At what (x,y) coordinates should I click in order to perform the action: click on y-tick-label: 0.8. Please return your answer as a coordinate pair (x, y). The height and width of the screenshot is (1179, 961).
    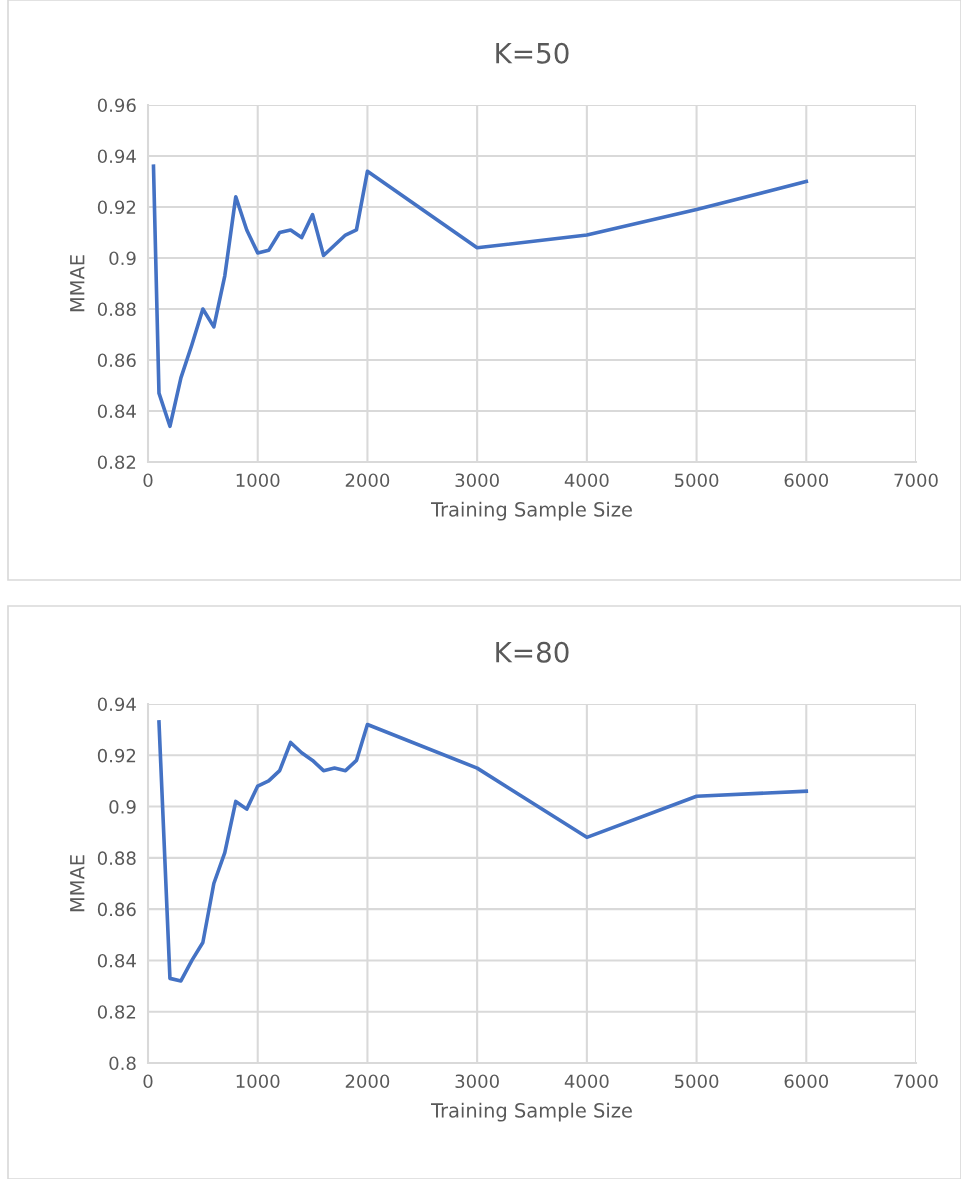
    Looking at the image, I should click on (122, 1063).